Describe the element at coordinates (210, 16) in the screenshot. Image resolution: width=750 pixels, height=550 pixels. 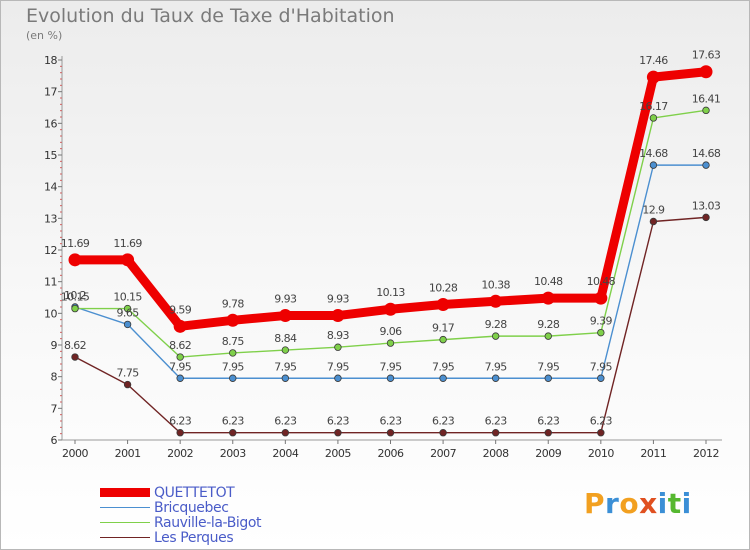
I see `chart-title: Evolution du Taux de Taxe d'Habitation` at that location.